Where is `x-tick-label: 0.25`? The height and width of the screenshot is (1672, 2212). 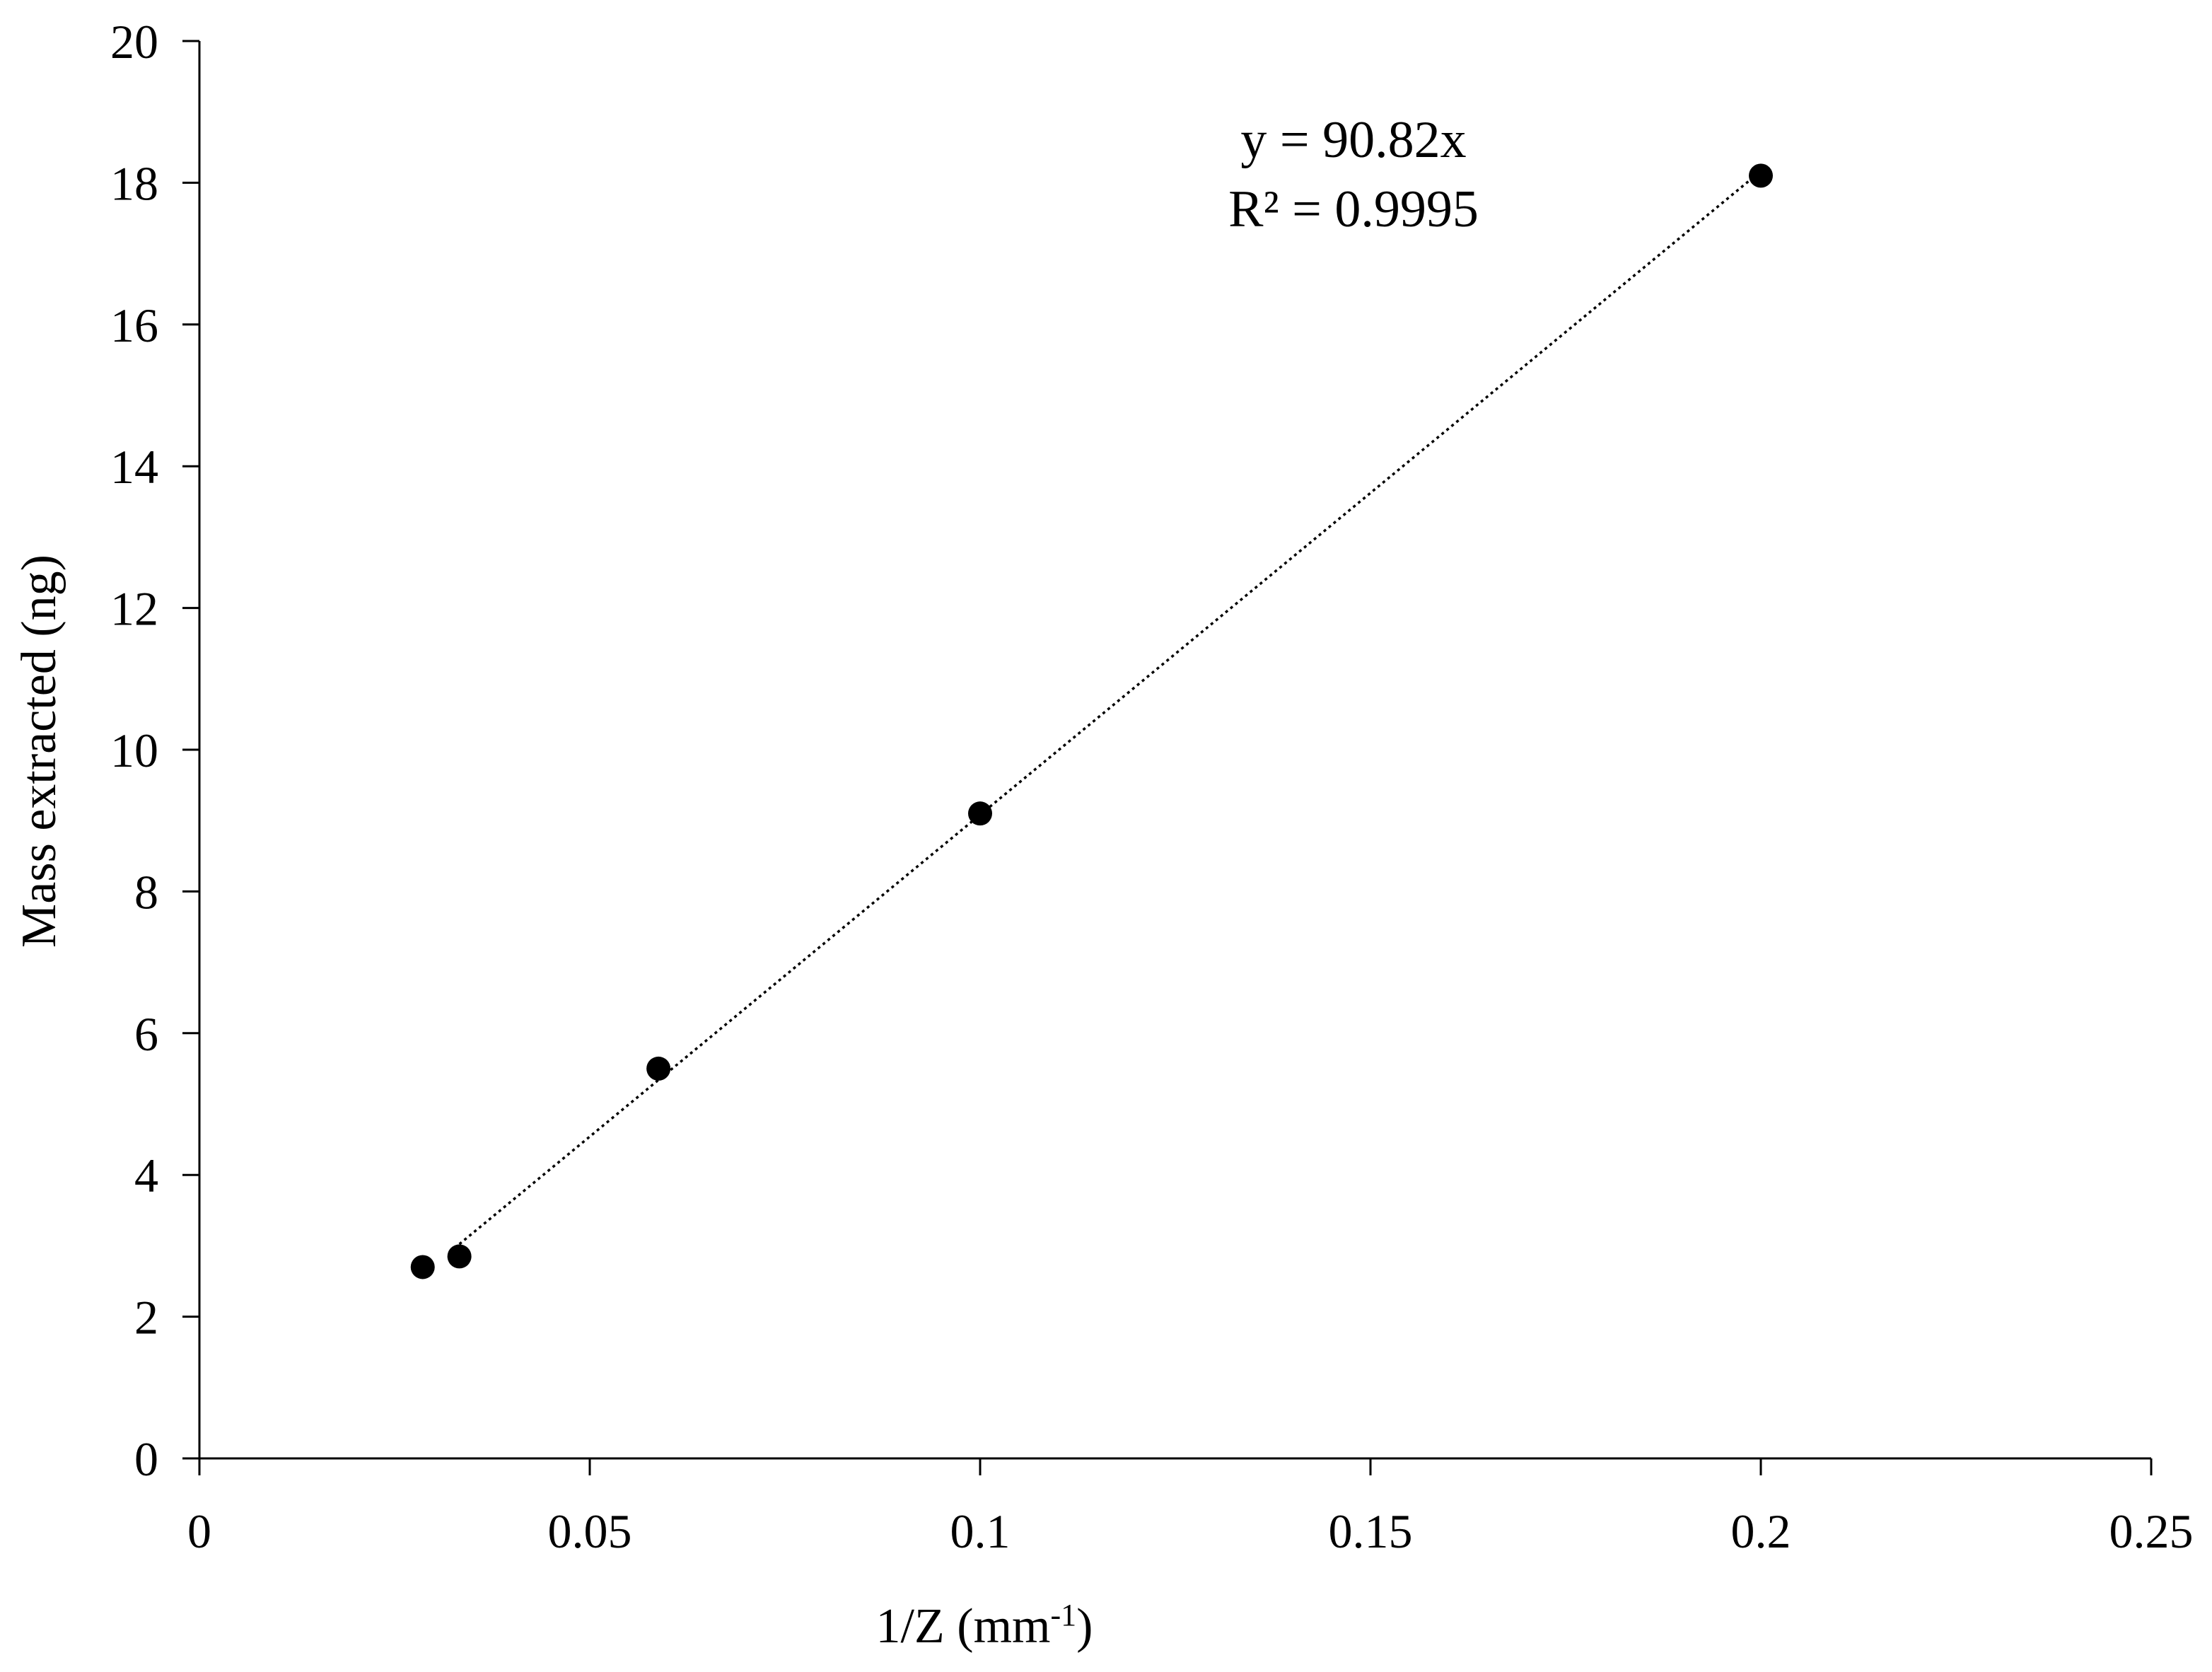 x-tick-label: 0.25 is located at coordinates (2151, 1531).